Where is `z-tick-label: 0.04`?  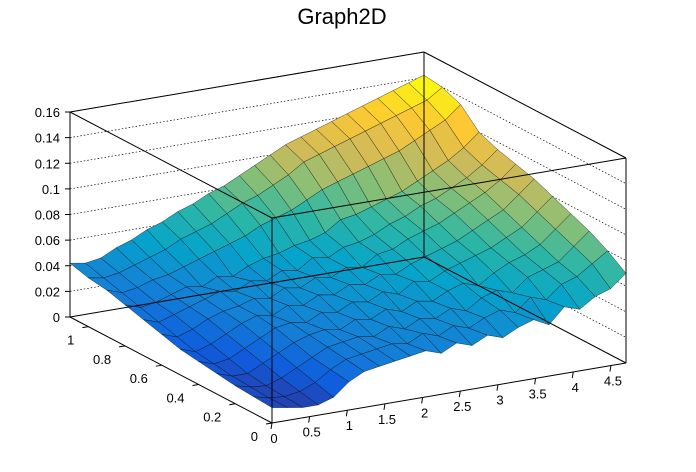 z-tick-label: 0.04 is located at coordinates (47, 266).